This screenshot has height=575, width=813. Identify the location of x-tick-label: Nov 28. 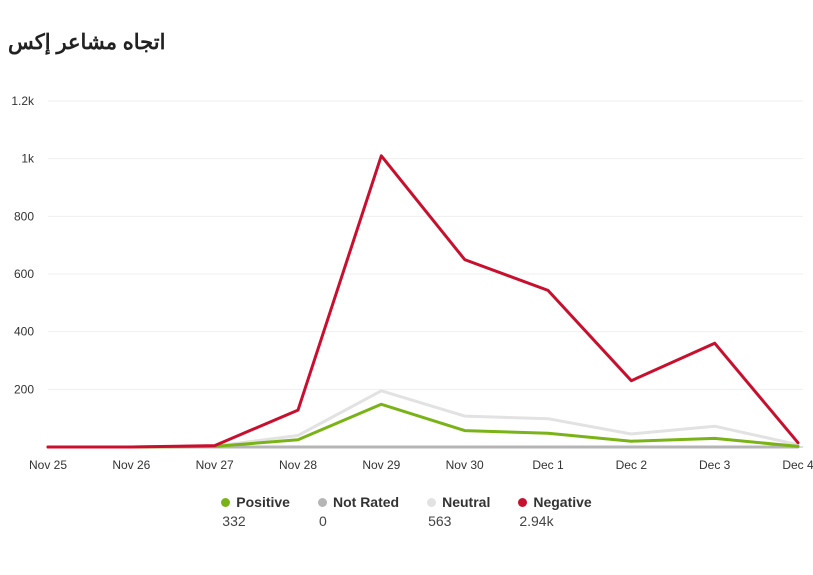
(298, 465).